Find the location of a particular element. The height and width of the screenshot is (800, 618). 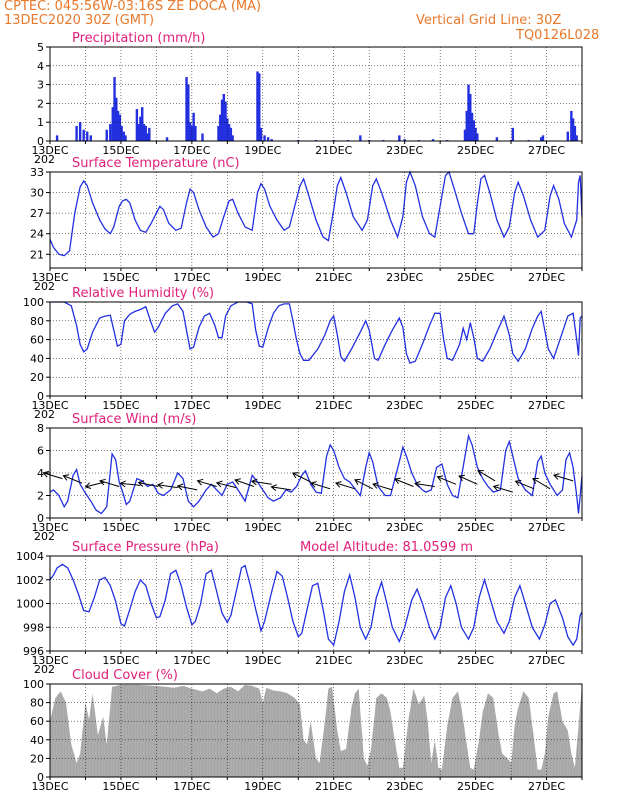

cloud-title: Cloud Cover (%) is located at coordinates (125, 675).